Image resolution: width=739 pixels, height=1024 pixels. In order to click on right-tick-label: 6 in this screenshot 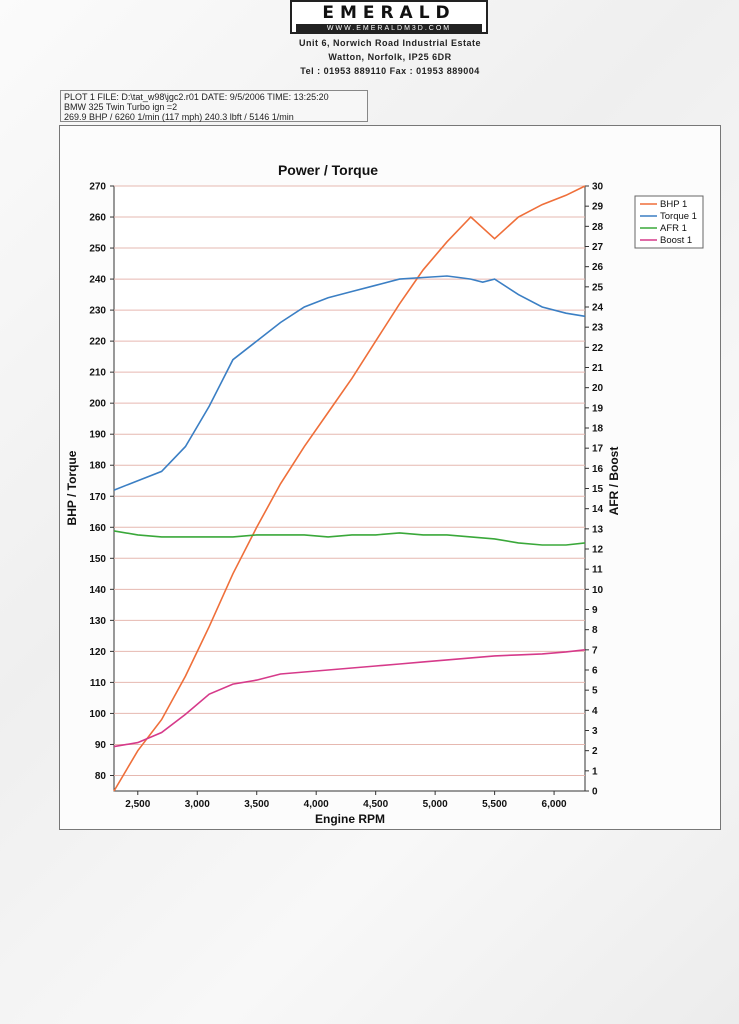, I will do `click(595, 671)`.